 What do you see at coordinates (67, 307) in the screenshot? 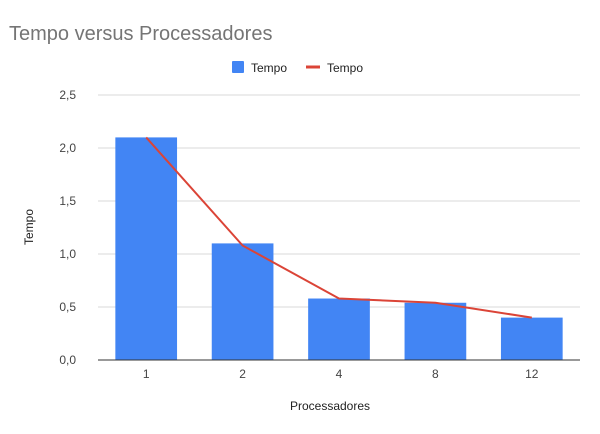
I see `y-tick-label: 0,5` at bounding box center [67, 307].